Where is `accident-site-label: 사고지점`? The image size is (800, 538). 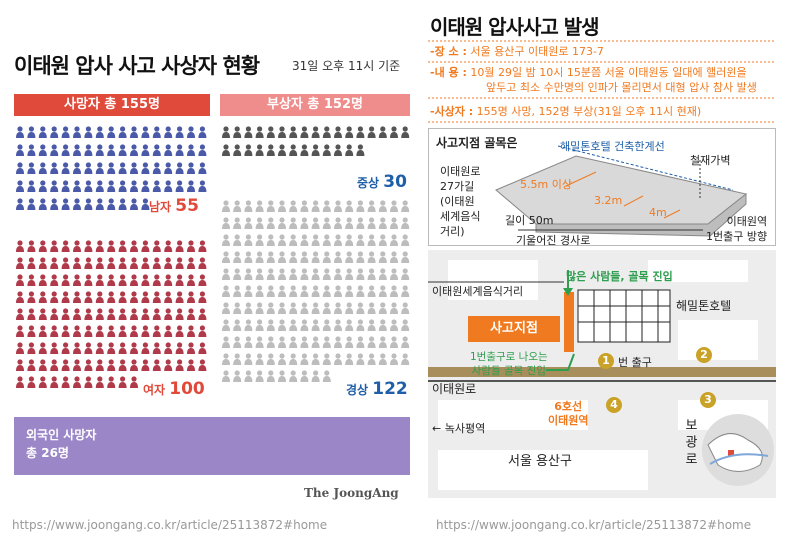 accident-site-label: 사고지점 is located at coordinates (514, 329).